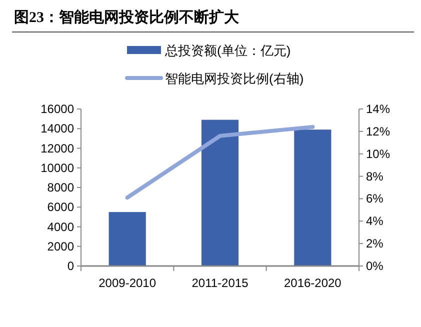 This screenshot has height=327, width=421. What do you see at coordinates (57, 167) in the screenshot?
I see `y-tick-label: 10000` at bounding box center [57, 167].